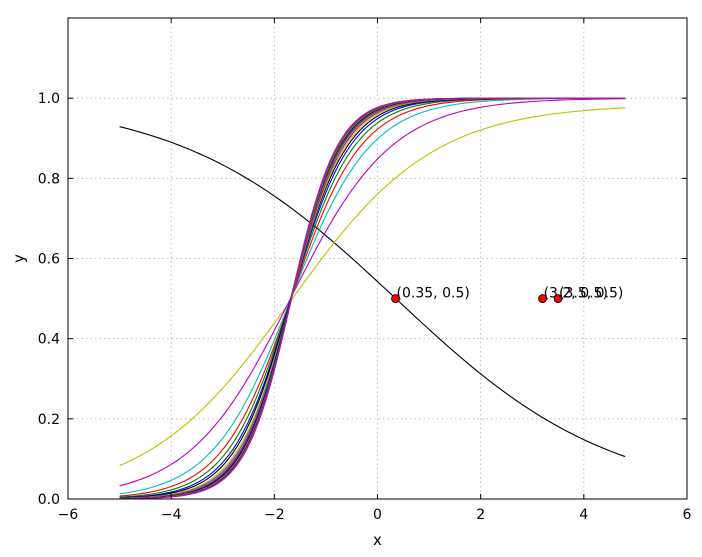 This screenshot has height=557, width=702. I want to click on y-tick-label: 0.0, so click(49, 500).